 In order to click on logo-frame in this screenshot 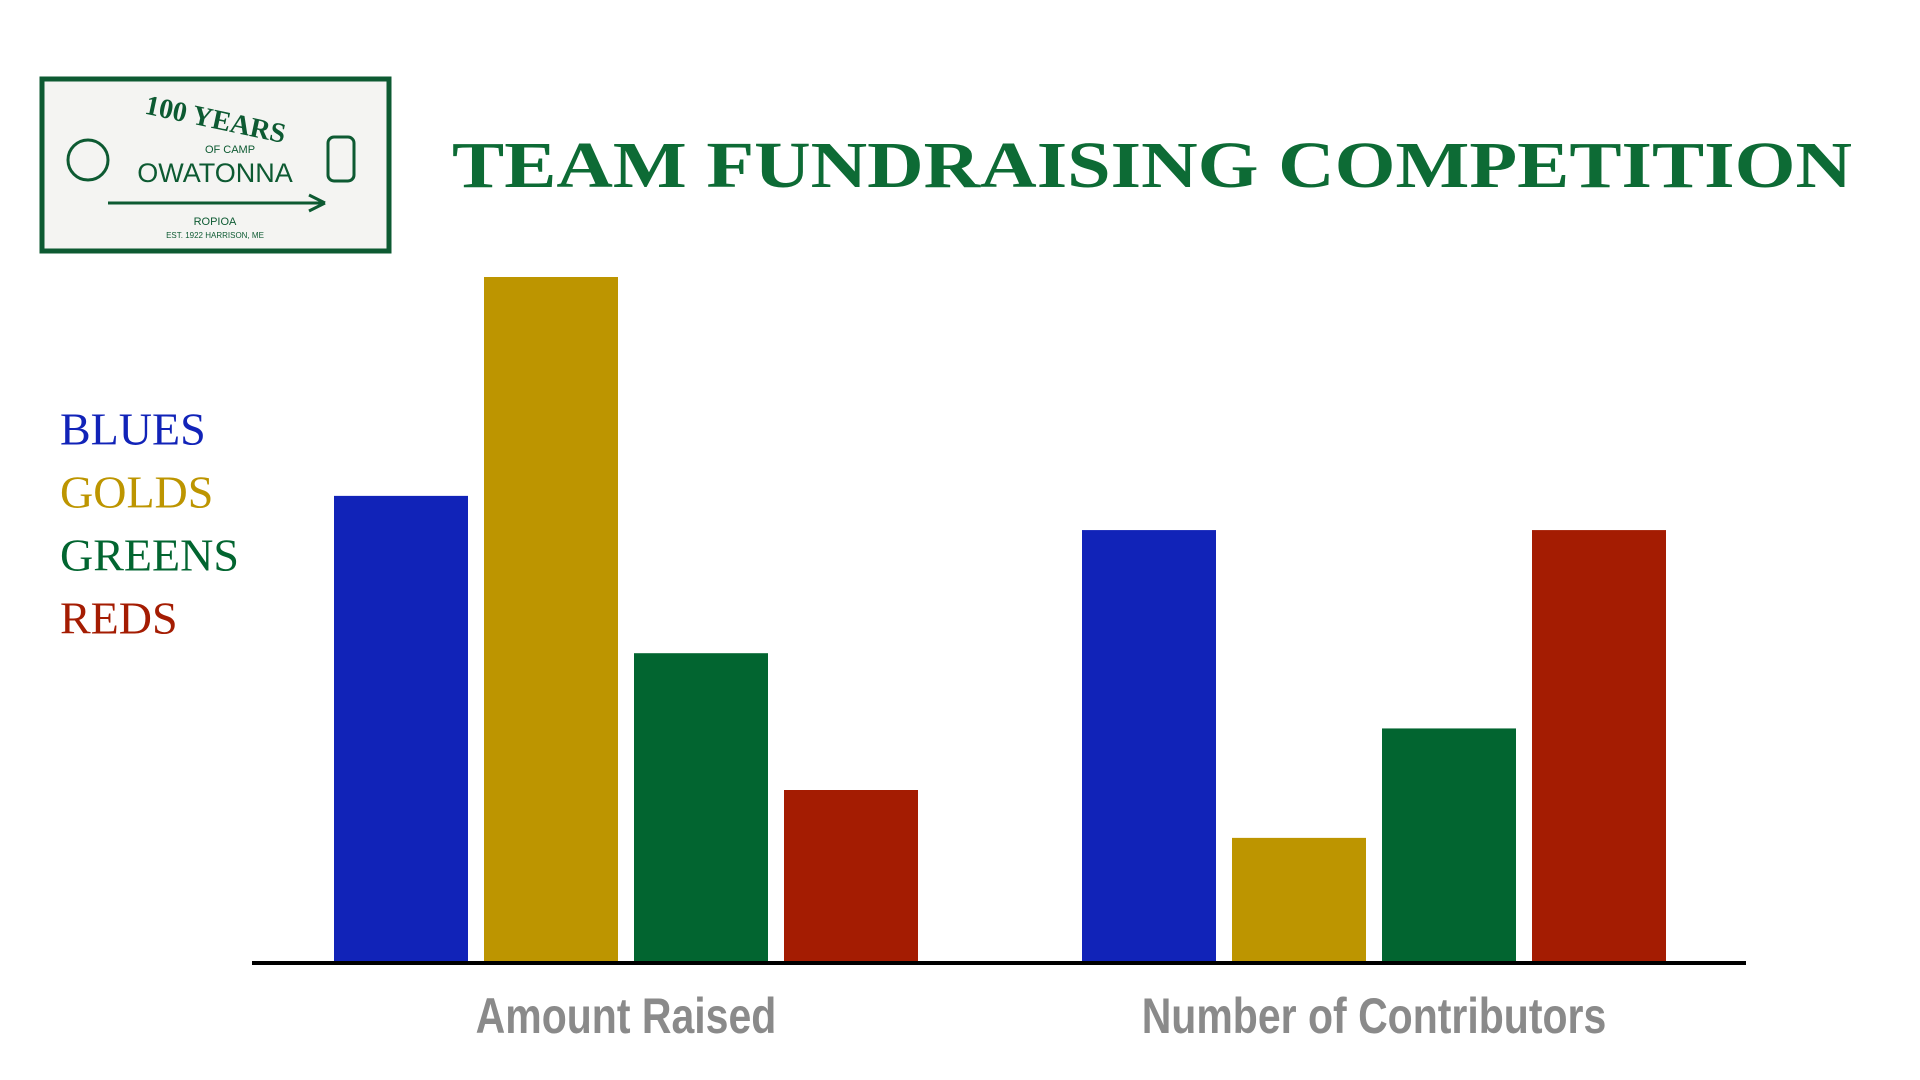, I will do `click(215, 165)`.